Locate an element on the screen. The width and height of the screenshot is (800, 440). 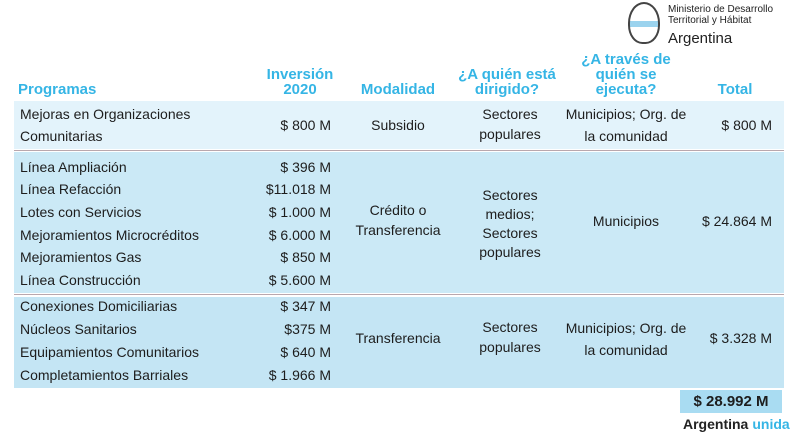
program-name: Equipamientos Comunitarios is located at coordinates (109, 352).